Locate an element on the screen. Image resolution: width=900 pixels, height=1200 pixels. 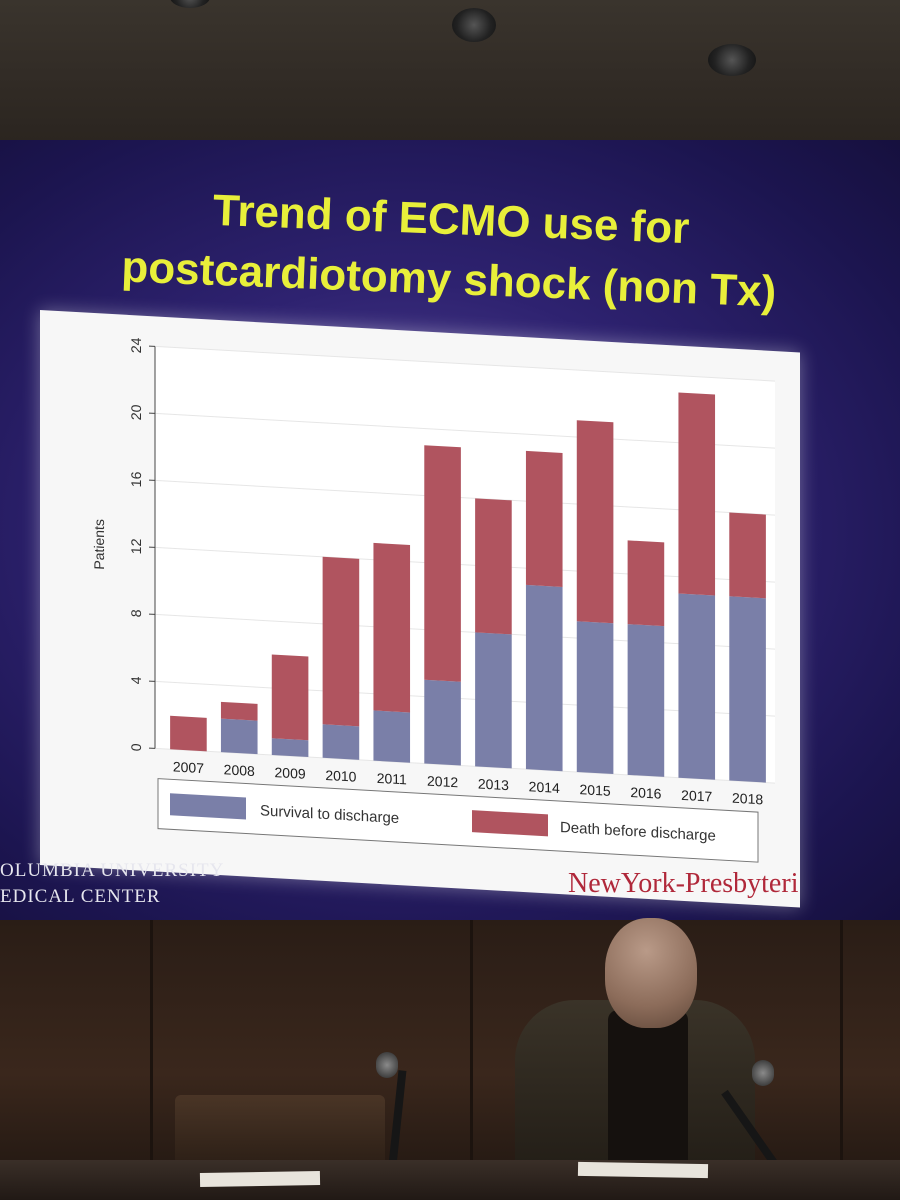
y-tick-label: 4 is located at coordinates (136, 680).